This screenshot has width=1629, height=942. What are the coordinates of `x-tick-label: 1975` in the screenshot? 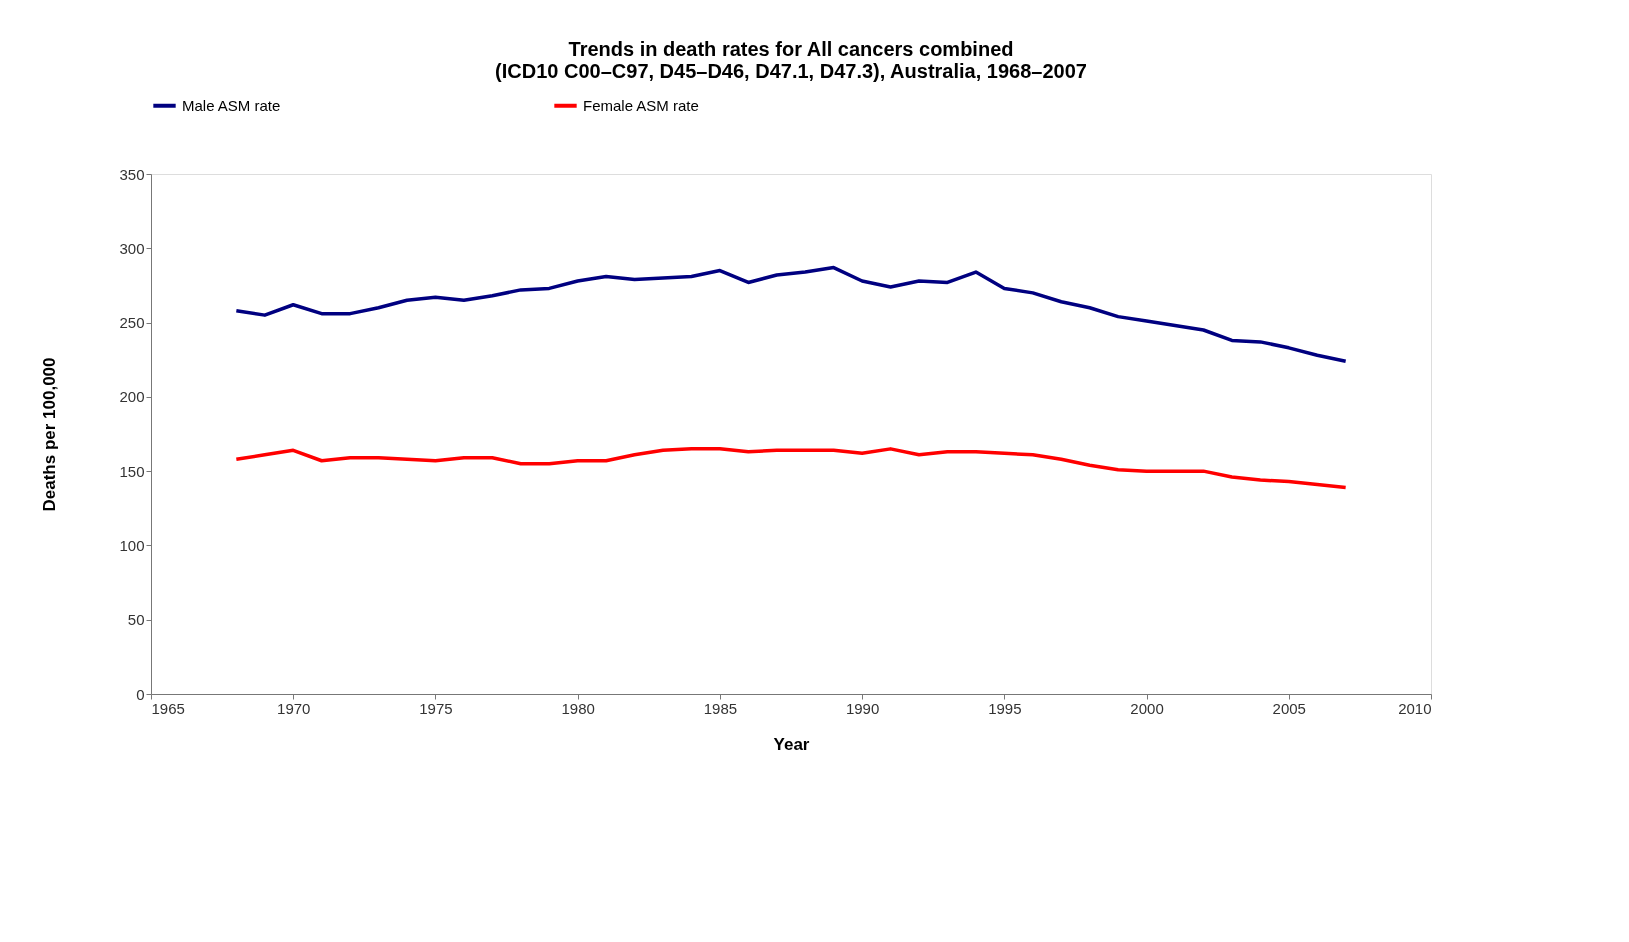 It's located at (436, 708).